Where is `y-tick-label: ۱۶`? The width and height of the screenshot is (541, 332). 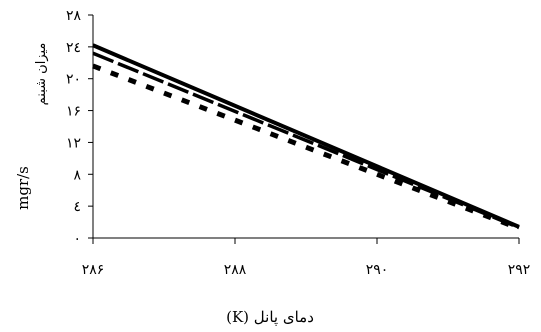
y-tick-label: ۱۶ is located at coordinates (73, 112).